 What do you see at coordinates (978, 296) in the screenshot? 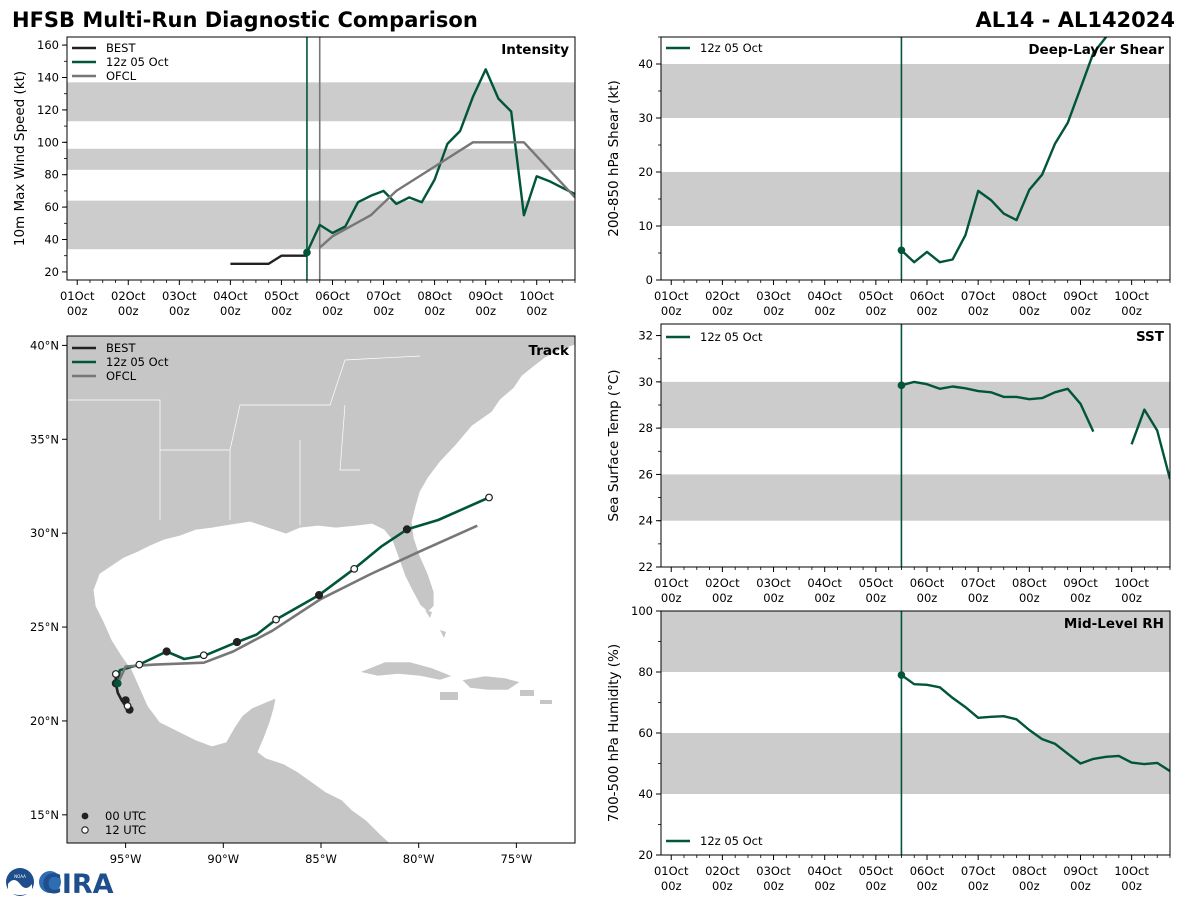
I see `shear-xtick: 07Oct` at bounding box center [978, 296].